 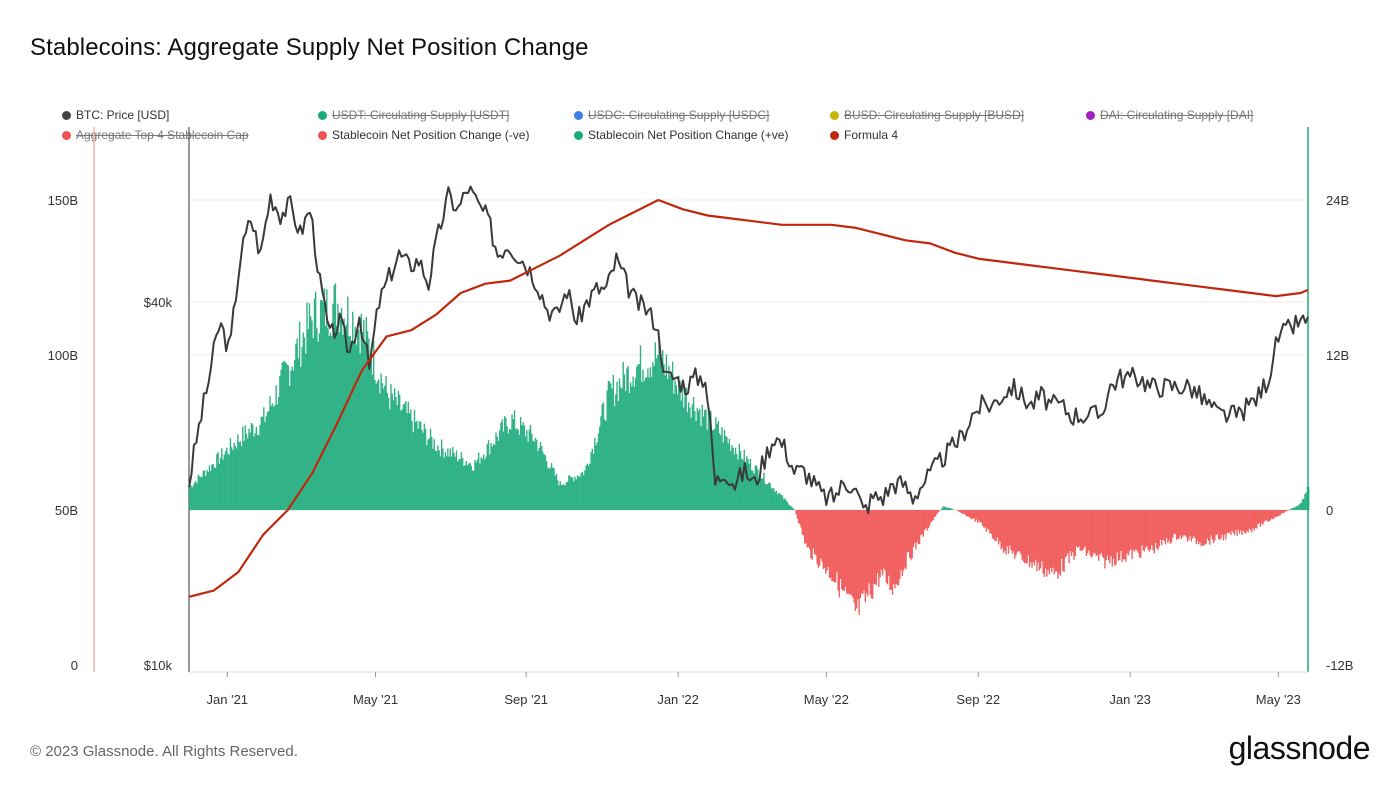 I want to click on legend-item-busd-supply: BUSD: Circulating Supply [BUSD], so click(x=927, y=115).